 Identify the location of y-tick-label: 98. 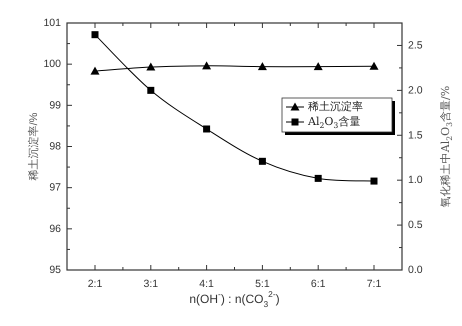
(55, 146).